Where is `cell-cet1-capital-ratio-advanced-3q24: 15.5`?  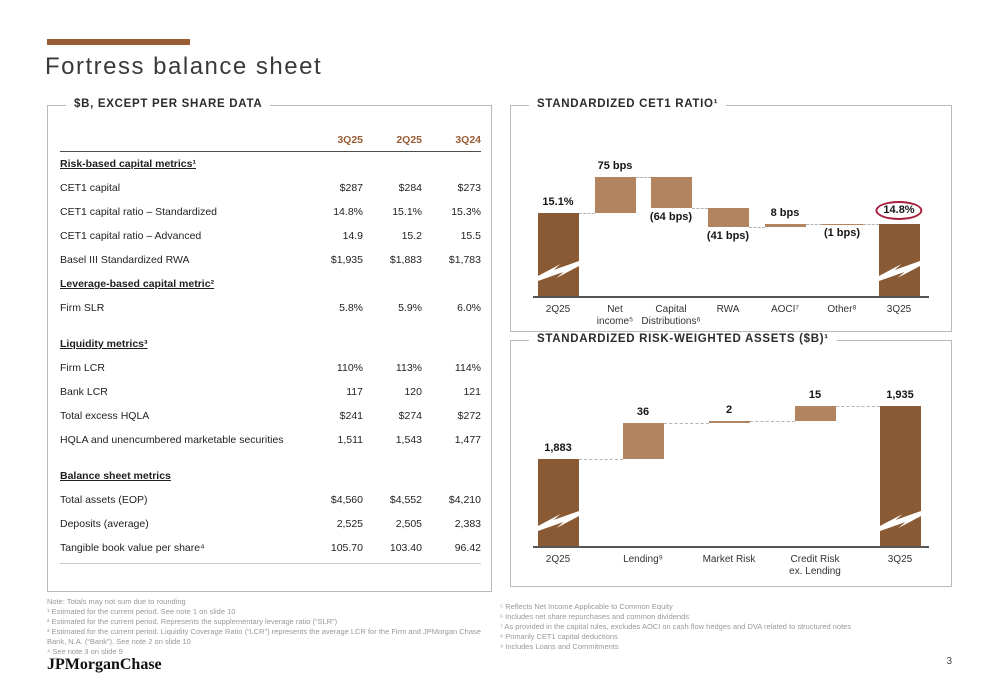
cell-cet1-capital-ratio-advanced-3q24: 15.5 is located at coordinates (470, 236).